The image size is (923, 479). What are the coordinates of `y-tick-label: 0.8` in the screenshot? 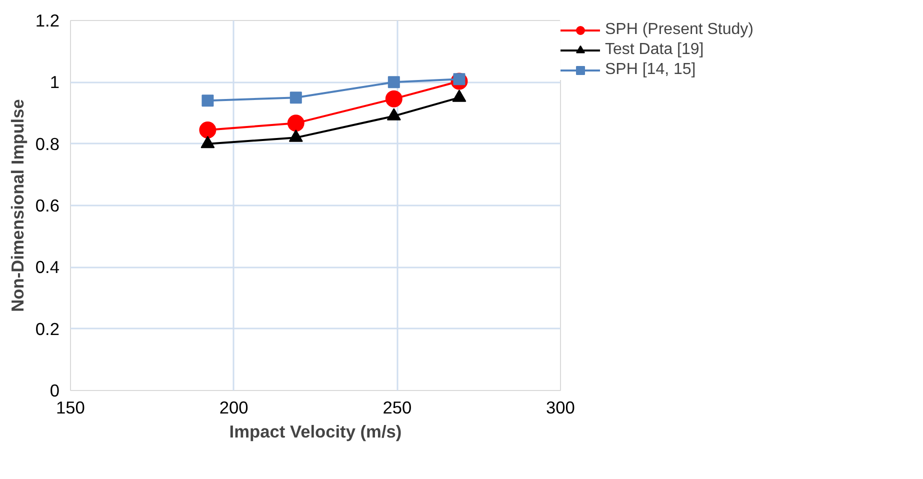 It's located at (47, 144).